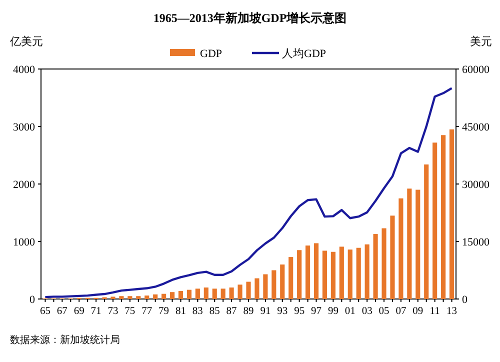  Describe the element at coordinates (299, 311) in the screenshot. I see `x-tick-label: 95` at that location.